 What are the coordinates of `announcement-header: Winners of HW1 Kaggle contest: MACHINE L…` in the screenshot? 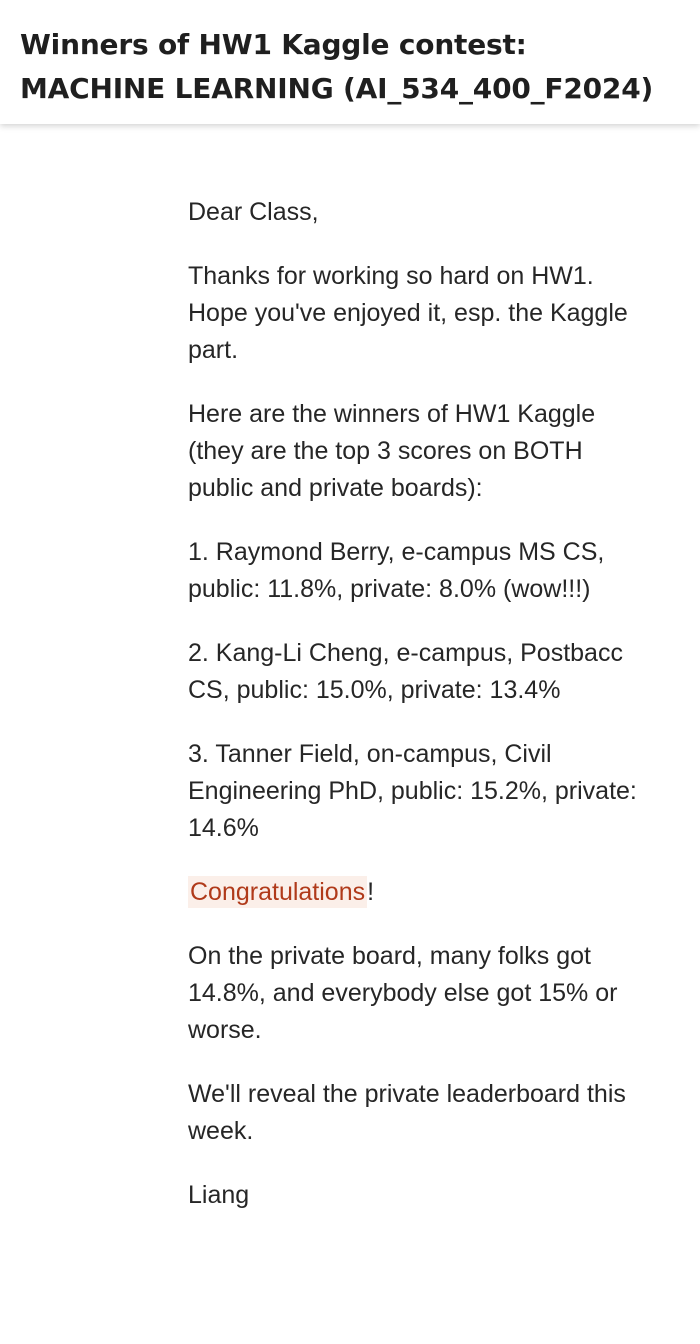 It's located at (350, 62).